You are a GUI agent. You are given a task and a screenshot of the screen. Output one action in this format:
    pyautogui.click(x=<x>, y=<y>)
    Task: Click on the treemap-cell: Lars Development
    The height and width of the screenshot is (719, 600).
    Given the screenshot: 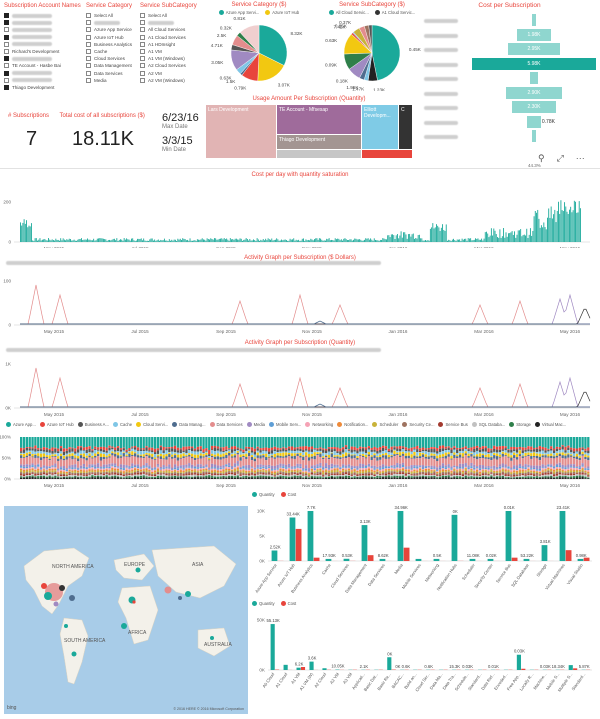 What is the action you would take?
    pyautogui.click(x=241, y=131)
    